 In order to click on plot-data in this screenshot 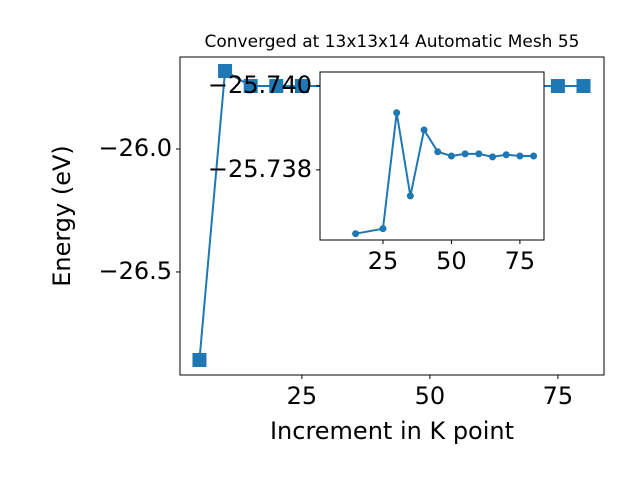, I will do `click(445, 173)`.